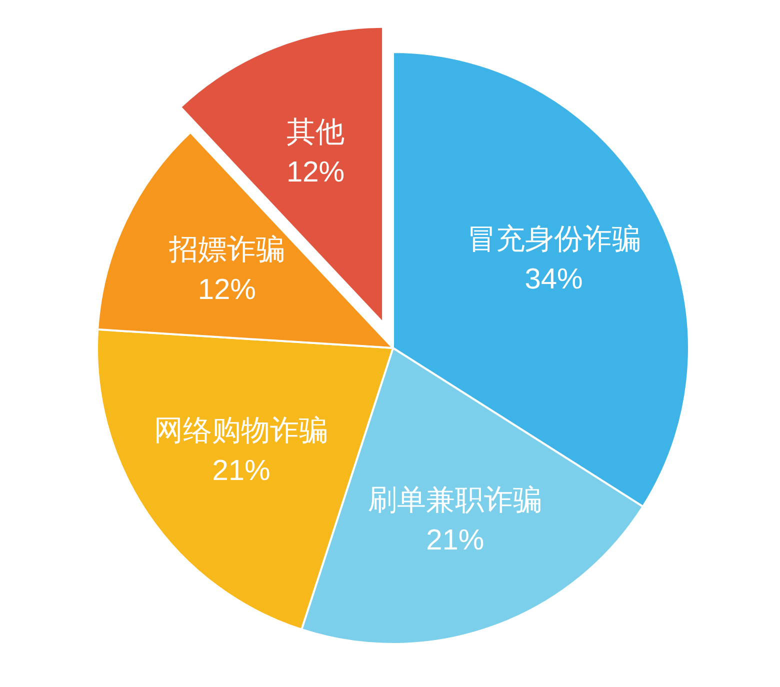 The height and width of the screenshot is (687, 780). I want to click on slice-label: 冒充身份诈骗, so click(553, 240).